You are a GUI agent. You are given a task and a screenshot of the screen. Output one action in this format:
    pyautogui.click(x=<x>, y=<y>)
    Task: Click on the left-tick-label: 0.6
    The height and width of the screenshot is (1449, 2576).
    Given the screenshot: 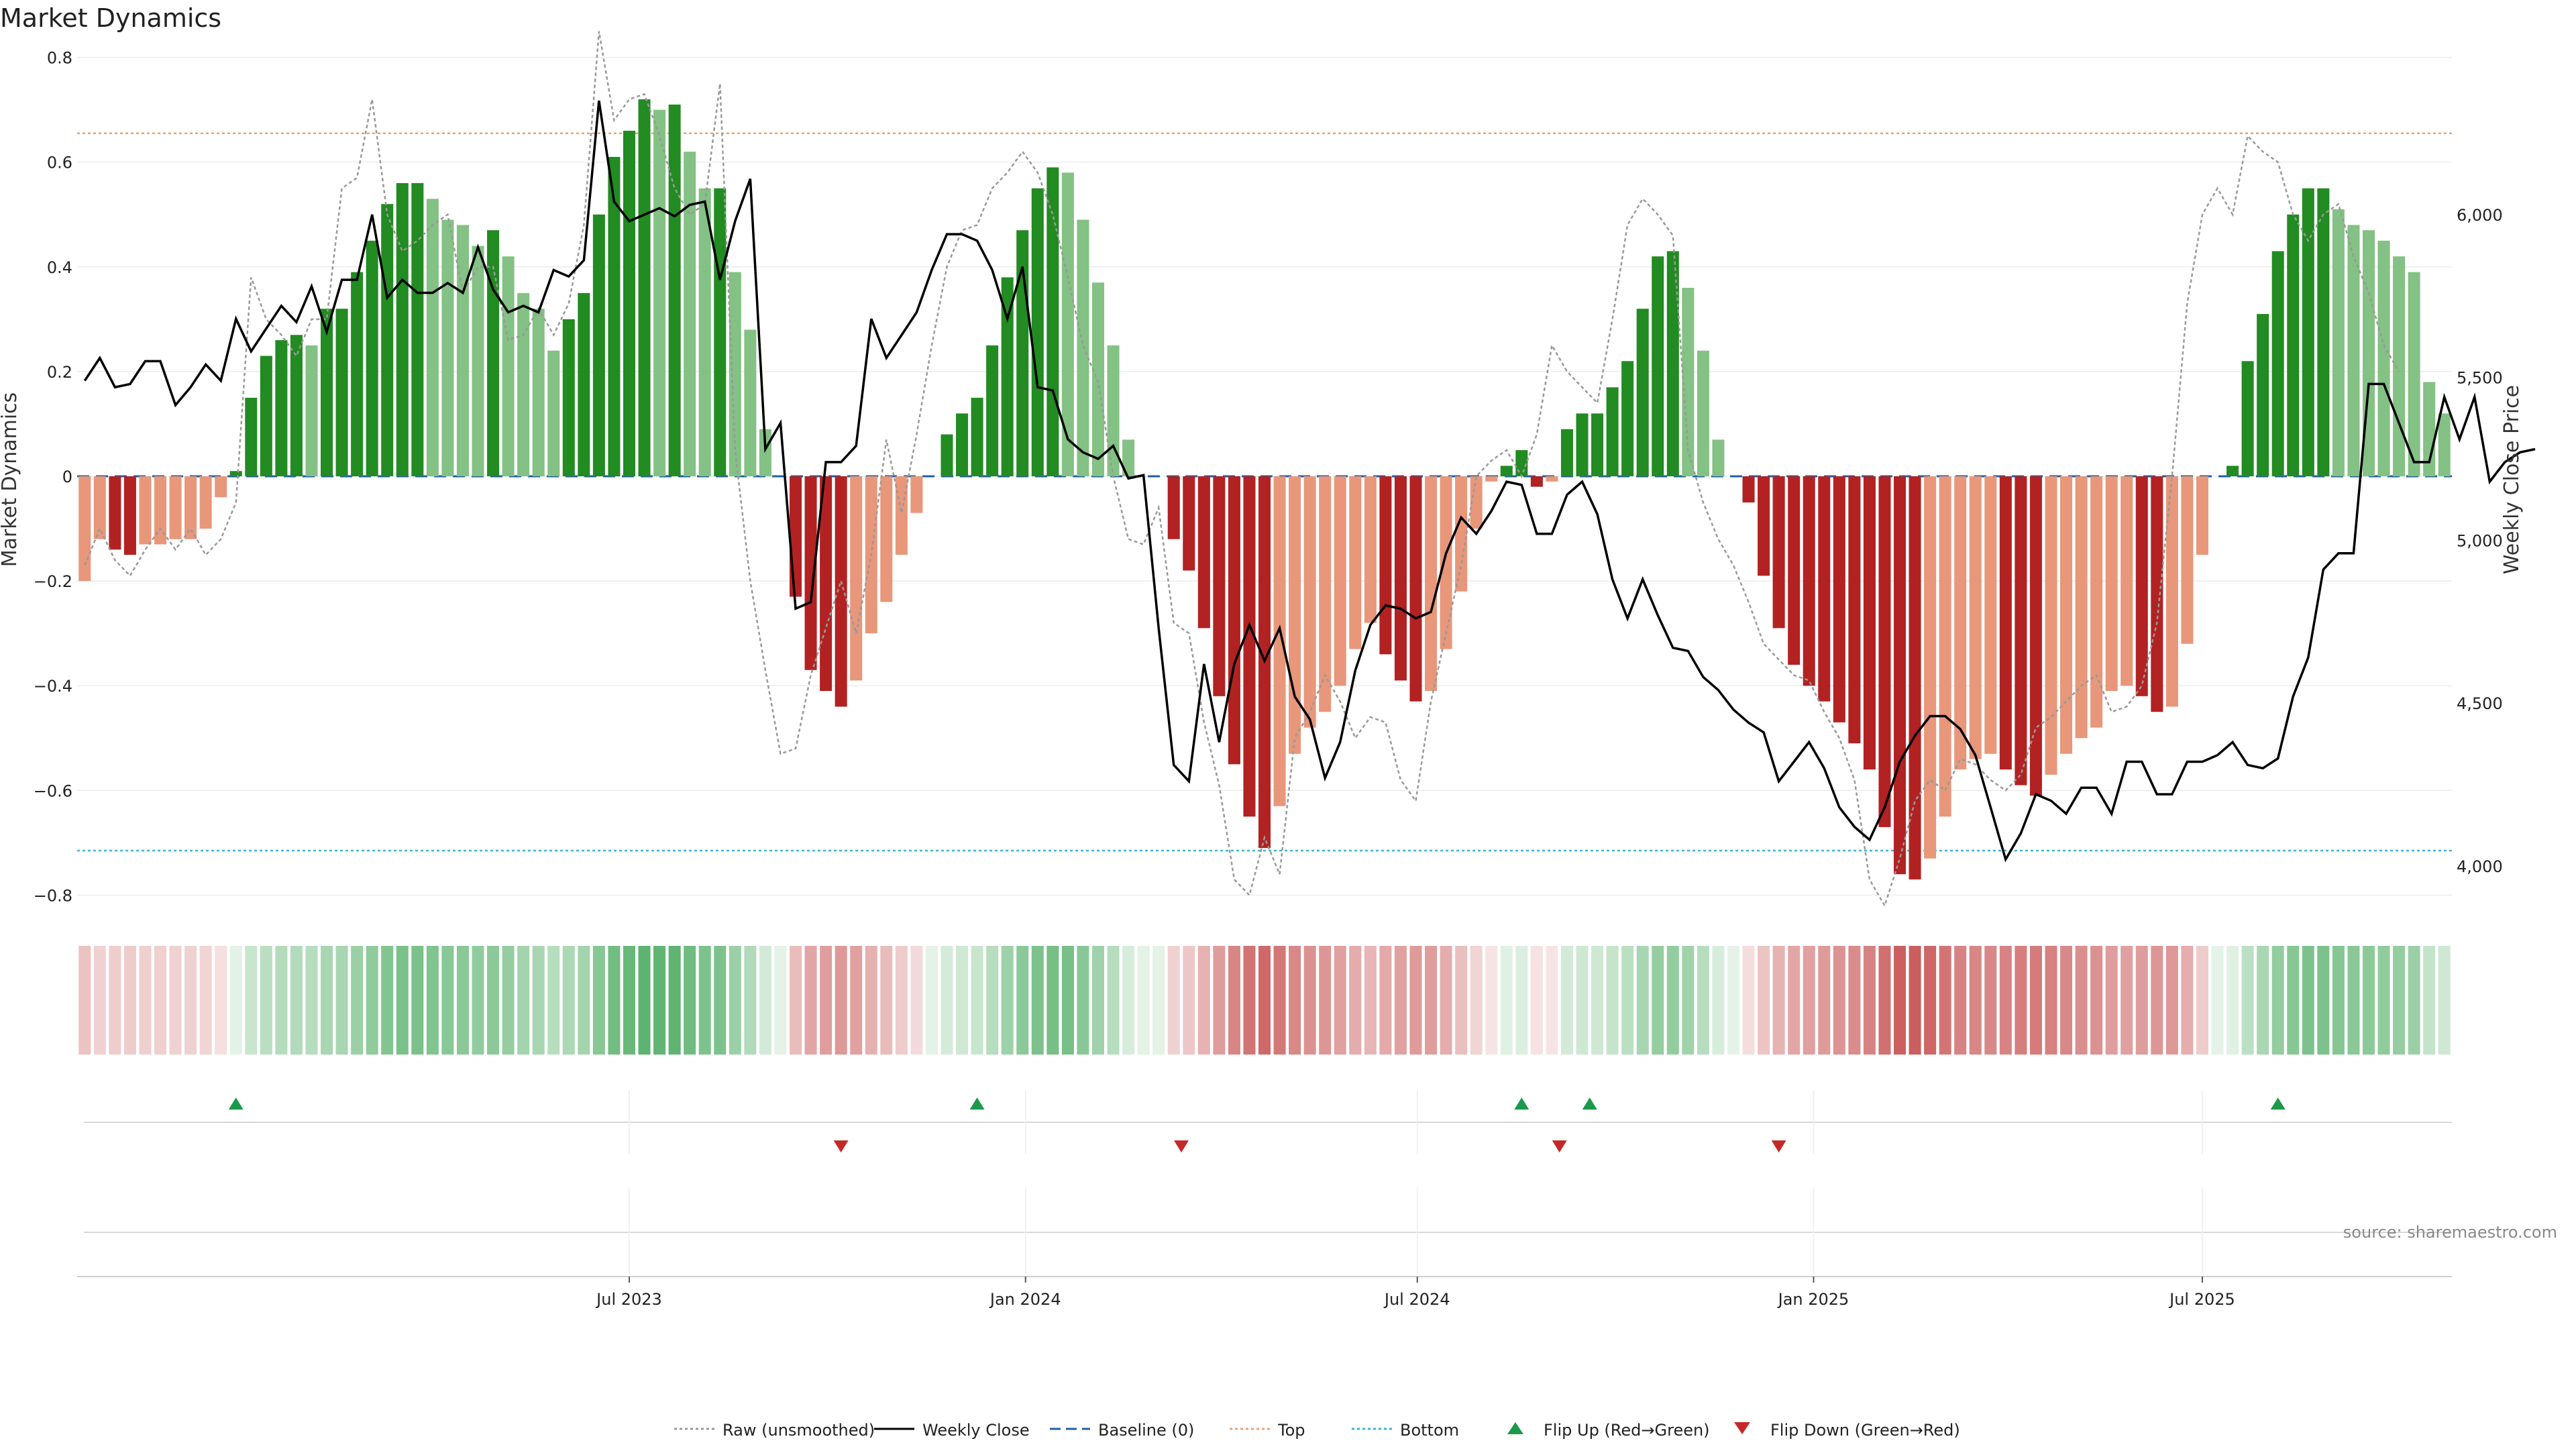 What is the action you would take?
    pyautogui.click(x=59, y=163)
    